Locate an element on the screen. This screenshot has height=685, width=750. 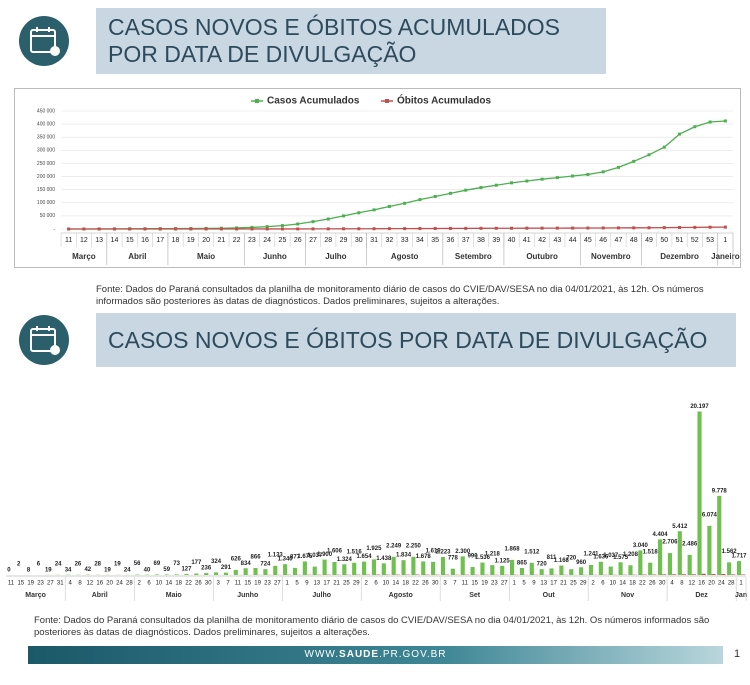
value-label: 877 is located at coordinates (295, 557).